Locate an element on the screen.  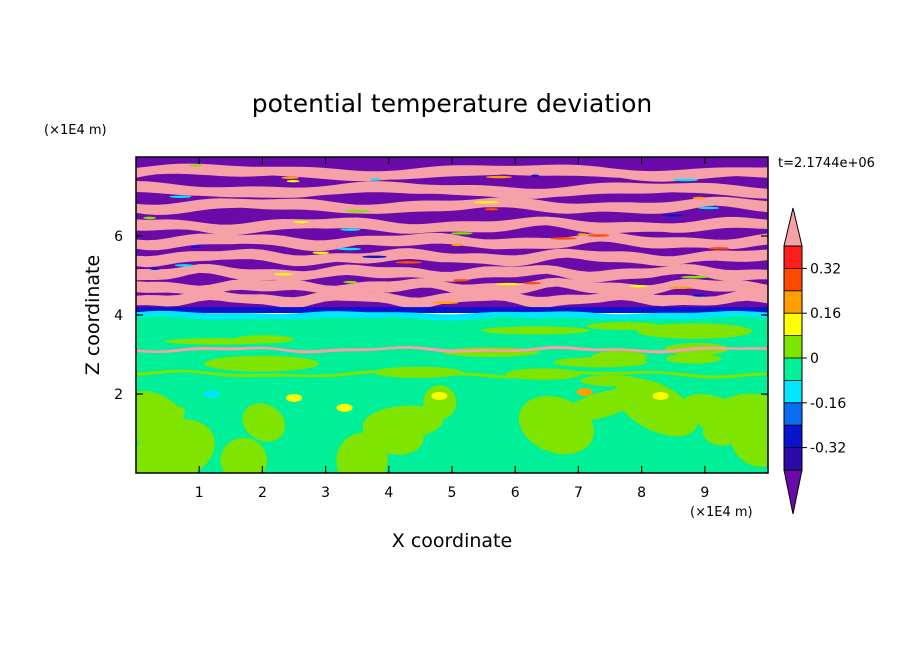
y-axis-unit: (×1E4 m) is located at coordinates (75, 130).